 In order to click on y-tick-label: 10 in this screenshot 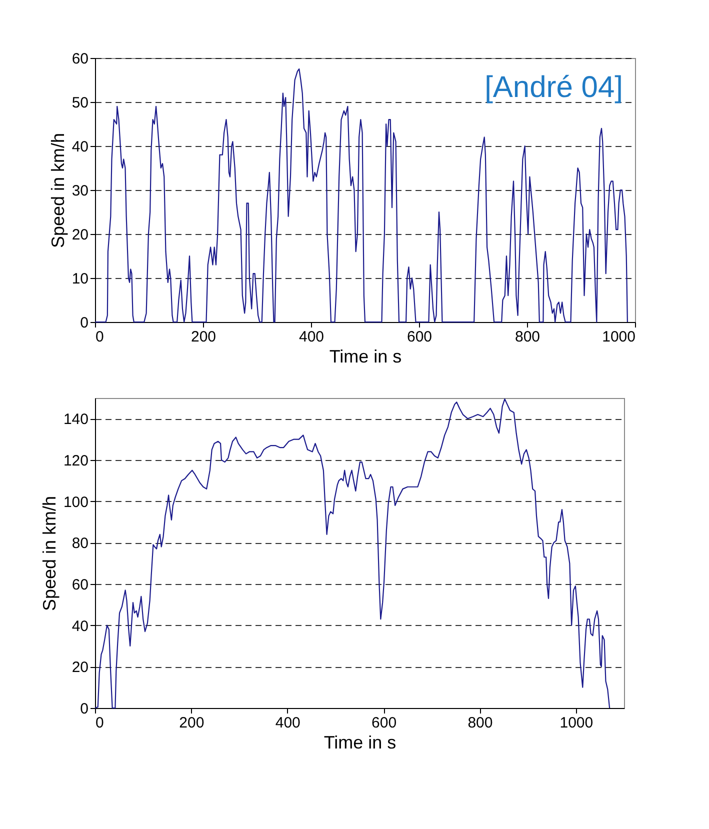, I will do `click(80, 279)`.